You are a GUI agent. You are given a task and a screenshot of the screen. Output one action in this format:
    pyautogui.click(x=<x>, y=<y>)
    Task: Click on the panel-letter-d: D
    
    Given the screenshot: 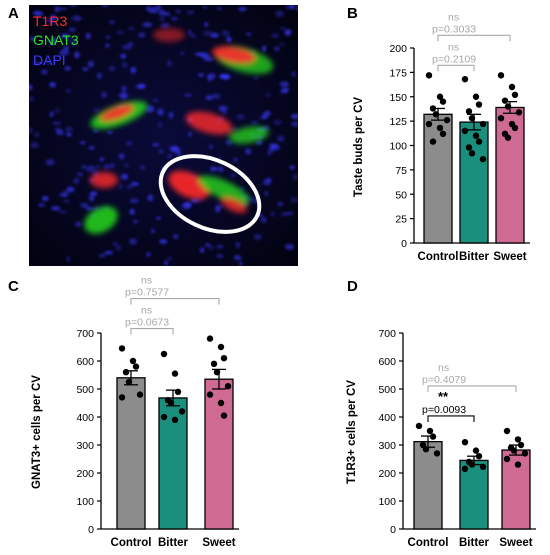 What is the action you would take?
    pyautogui.click(x=352, y=286)
    